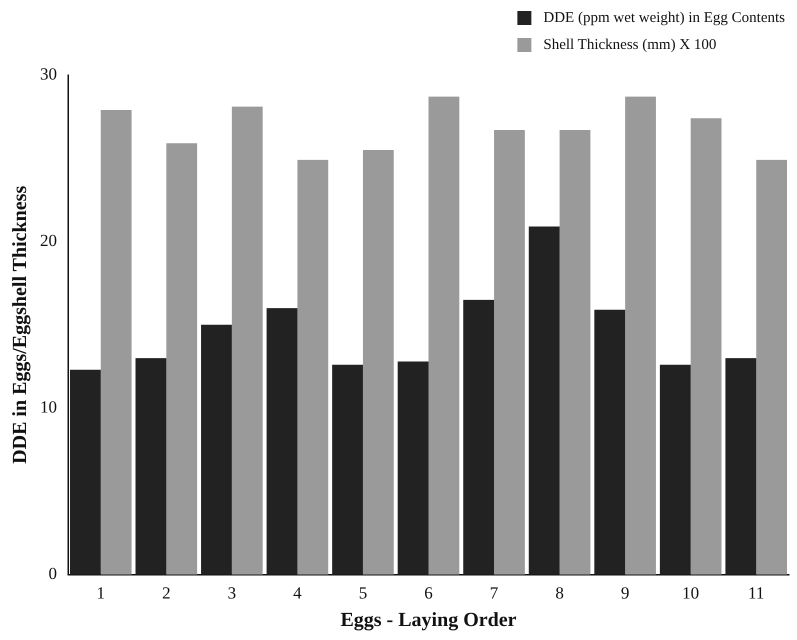 Image resolution: width=797 pixels, height=640 pixels. What do you see at coordinates (428, 620) in the screenshot?
I see `x-axis-title: Eggs - Laying Order` at bounding box center [428, 620].